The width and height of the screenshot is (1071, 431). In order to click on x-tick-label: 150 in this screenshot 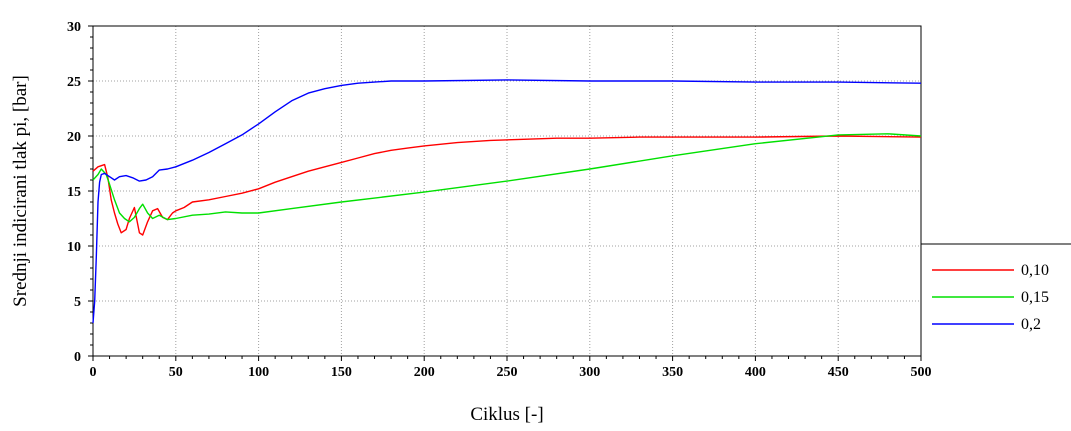, I will do `click(341, 372)`.